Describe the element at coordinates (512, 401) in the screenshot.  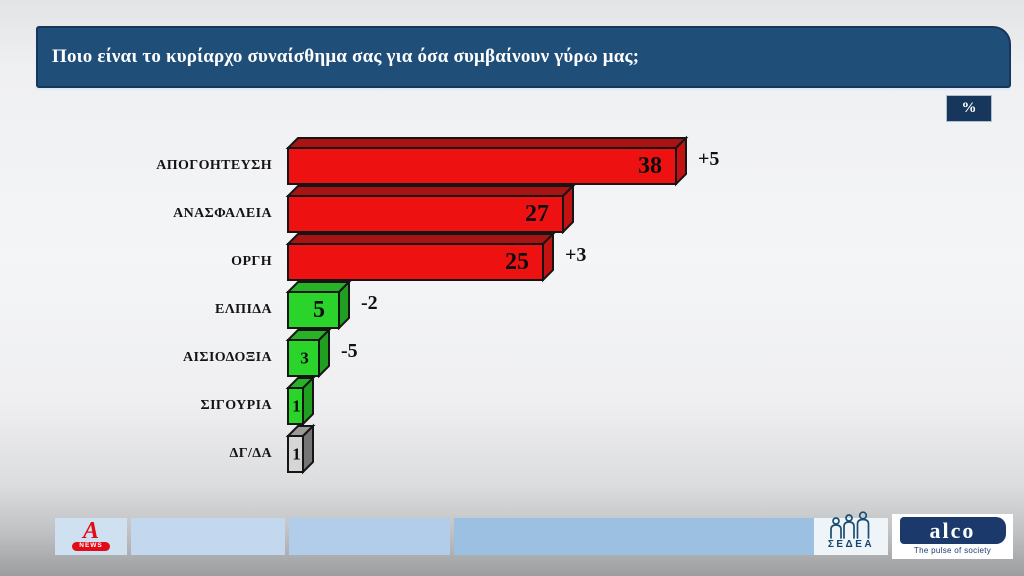
I see `chart-row: ΣΙΓΟΥΡΙΑ 1` at that location.